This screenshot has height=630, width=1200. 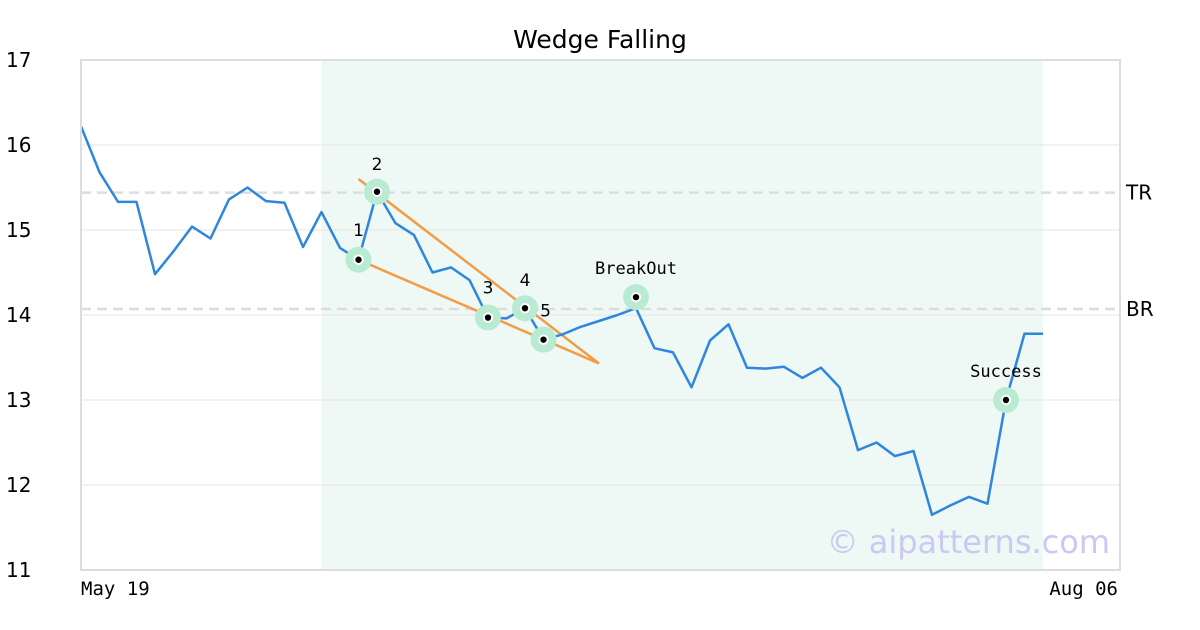 What do you see at coordinates (18, 315) in the screenshot?
I see `y-tick-label: 14` at bounding box center [18, 315].